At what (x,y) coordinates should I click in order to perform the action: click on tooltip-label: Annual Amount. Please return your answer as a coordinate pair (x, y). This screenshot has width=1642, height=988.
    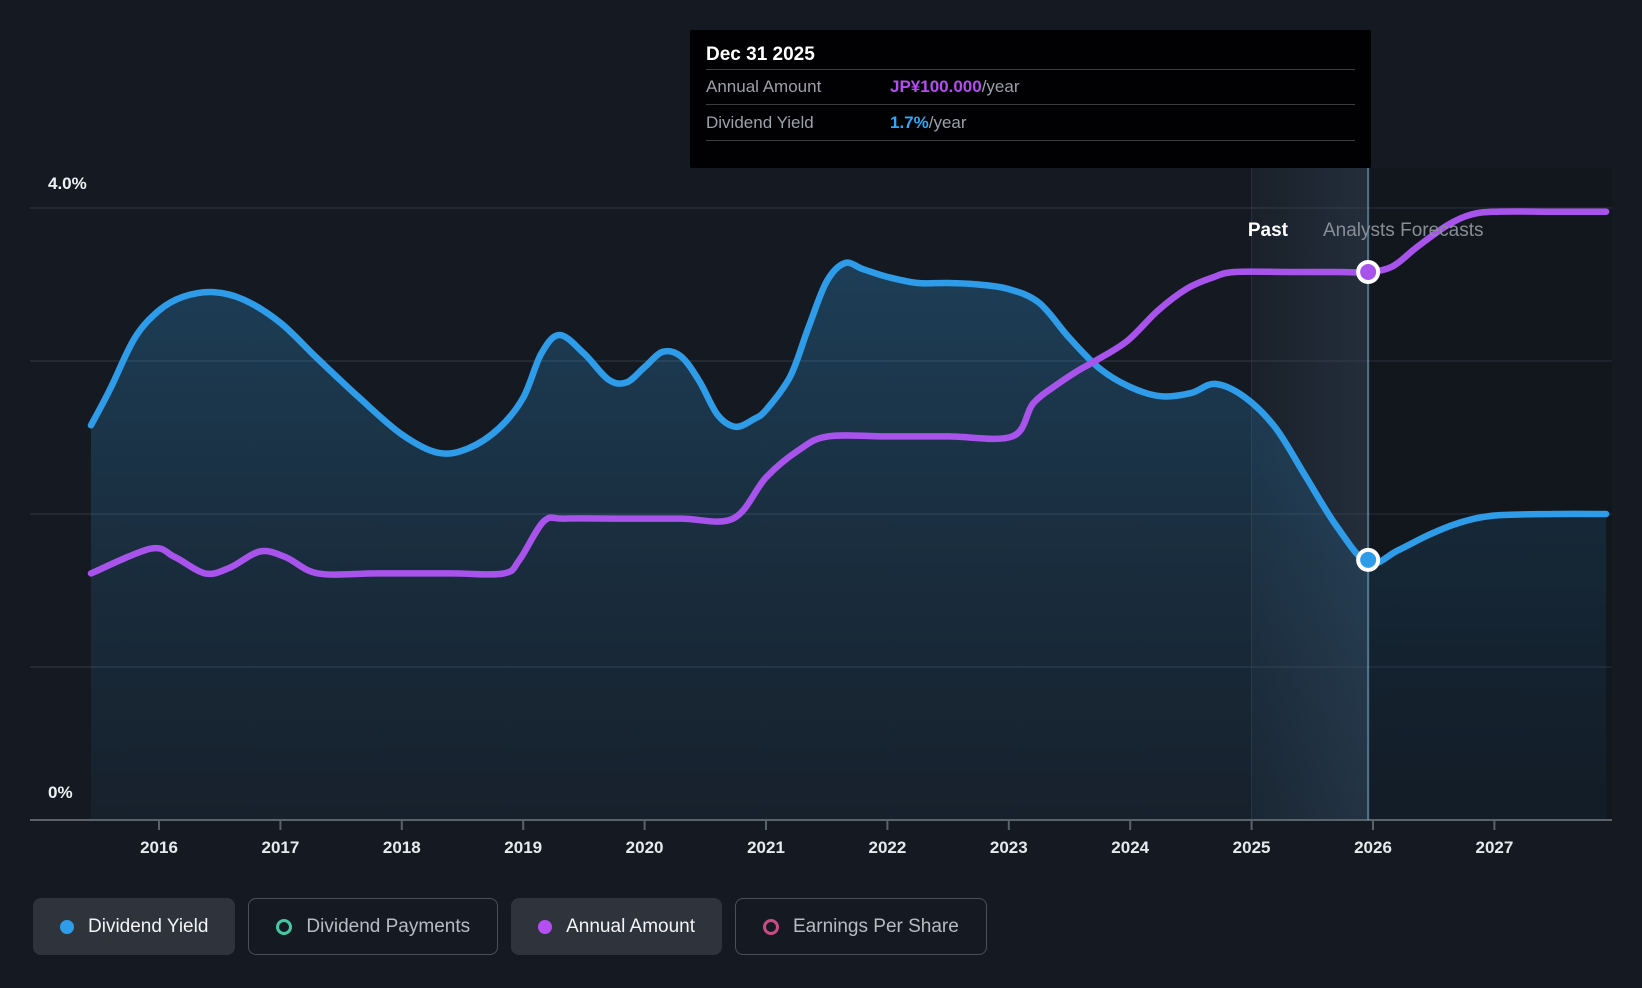
    Looking at the image, I should click on (764, 86).